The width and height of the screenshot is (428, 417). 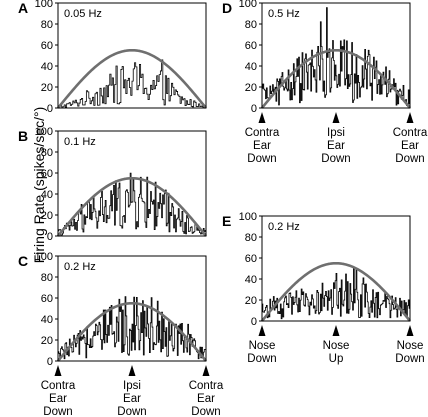 What do you see at coordinates (226, 221) in the screenshot?
I see `panel-letter: E` at bounding box center [226, 221].